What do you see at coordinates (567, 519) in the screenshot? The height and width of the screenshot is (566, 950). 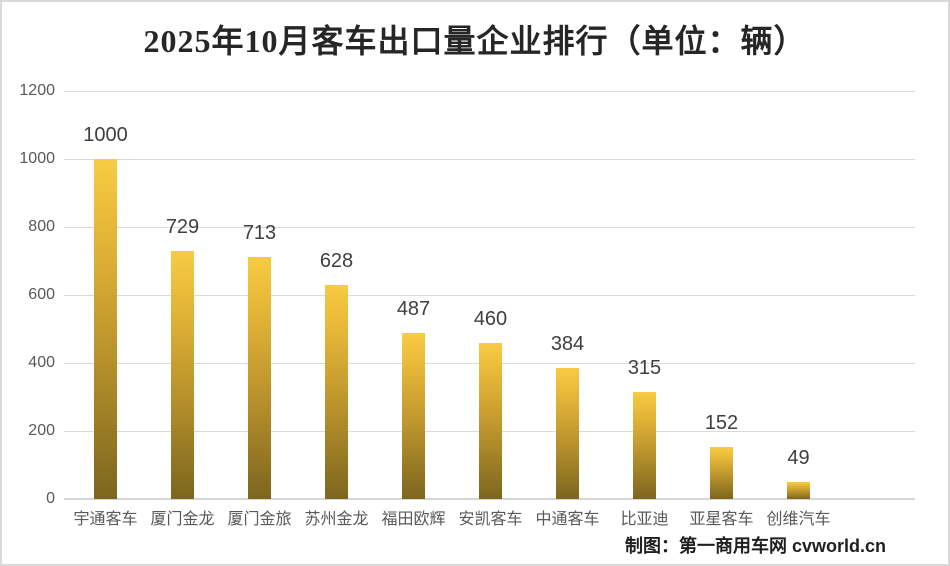 I see `x-axis-label: 中通客车` at bounding box center [567, 519].